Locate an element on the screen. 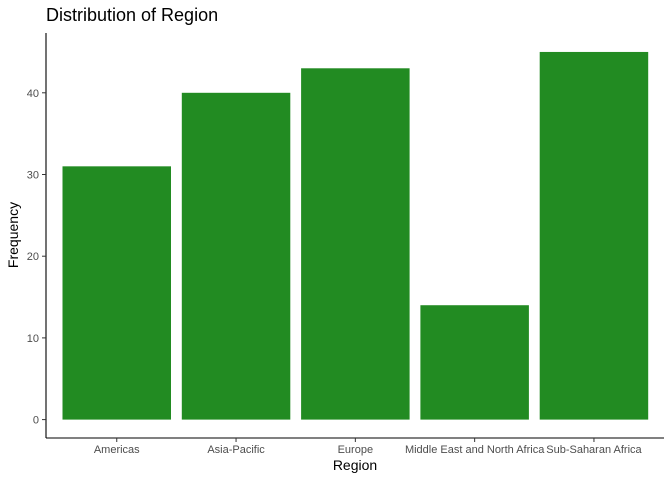  y-tick-label: 40 is located at coordinates (33, 94).